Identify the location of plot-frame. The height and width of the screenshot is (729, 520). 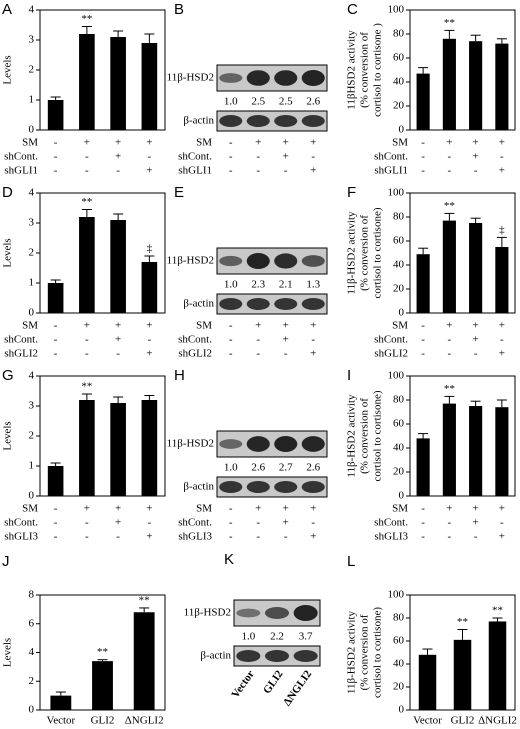
(462, 70).